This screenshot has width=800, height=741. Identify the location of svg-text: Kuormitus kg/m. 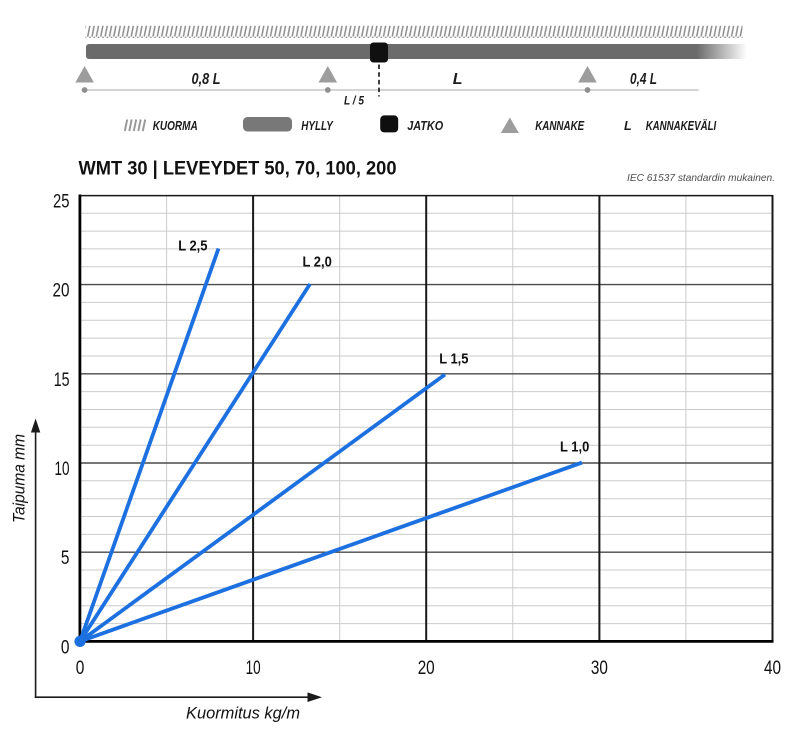
(243, 713).